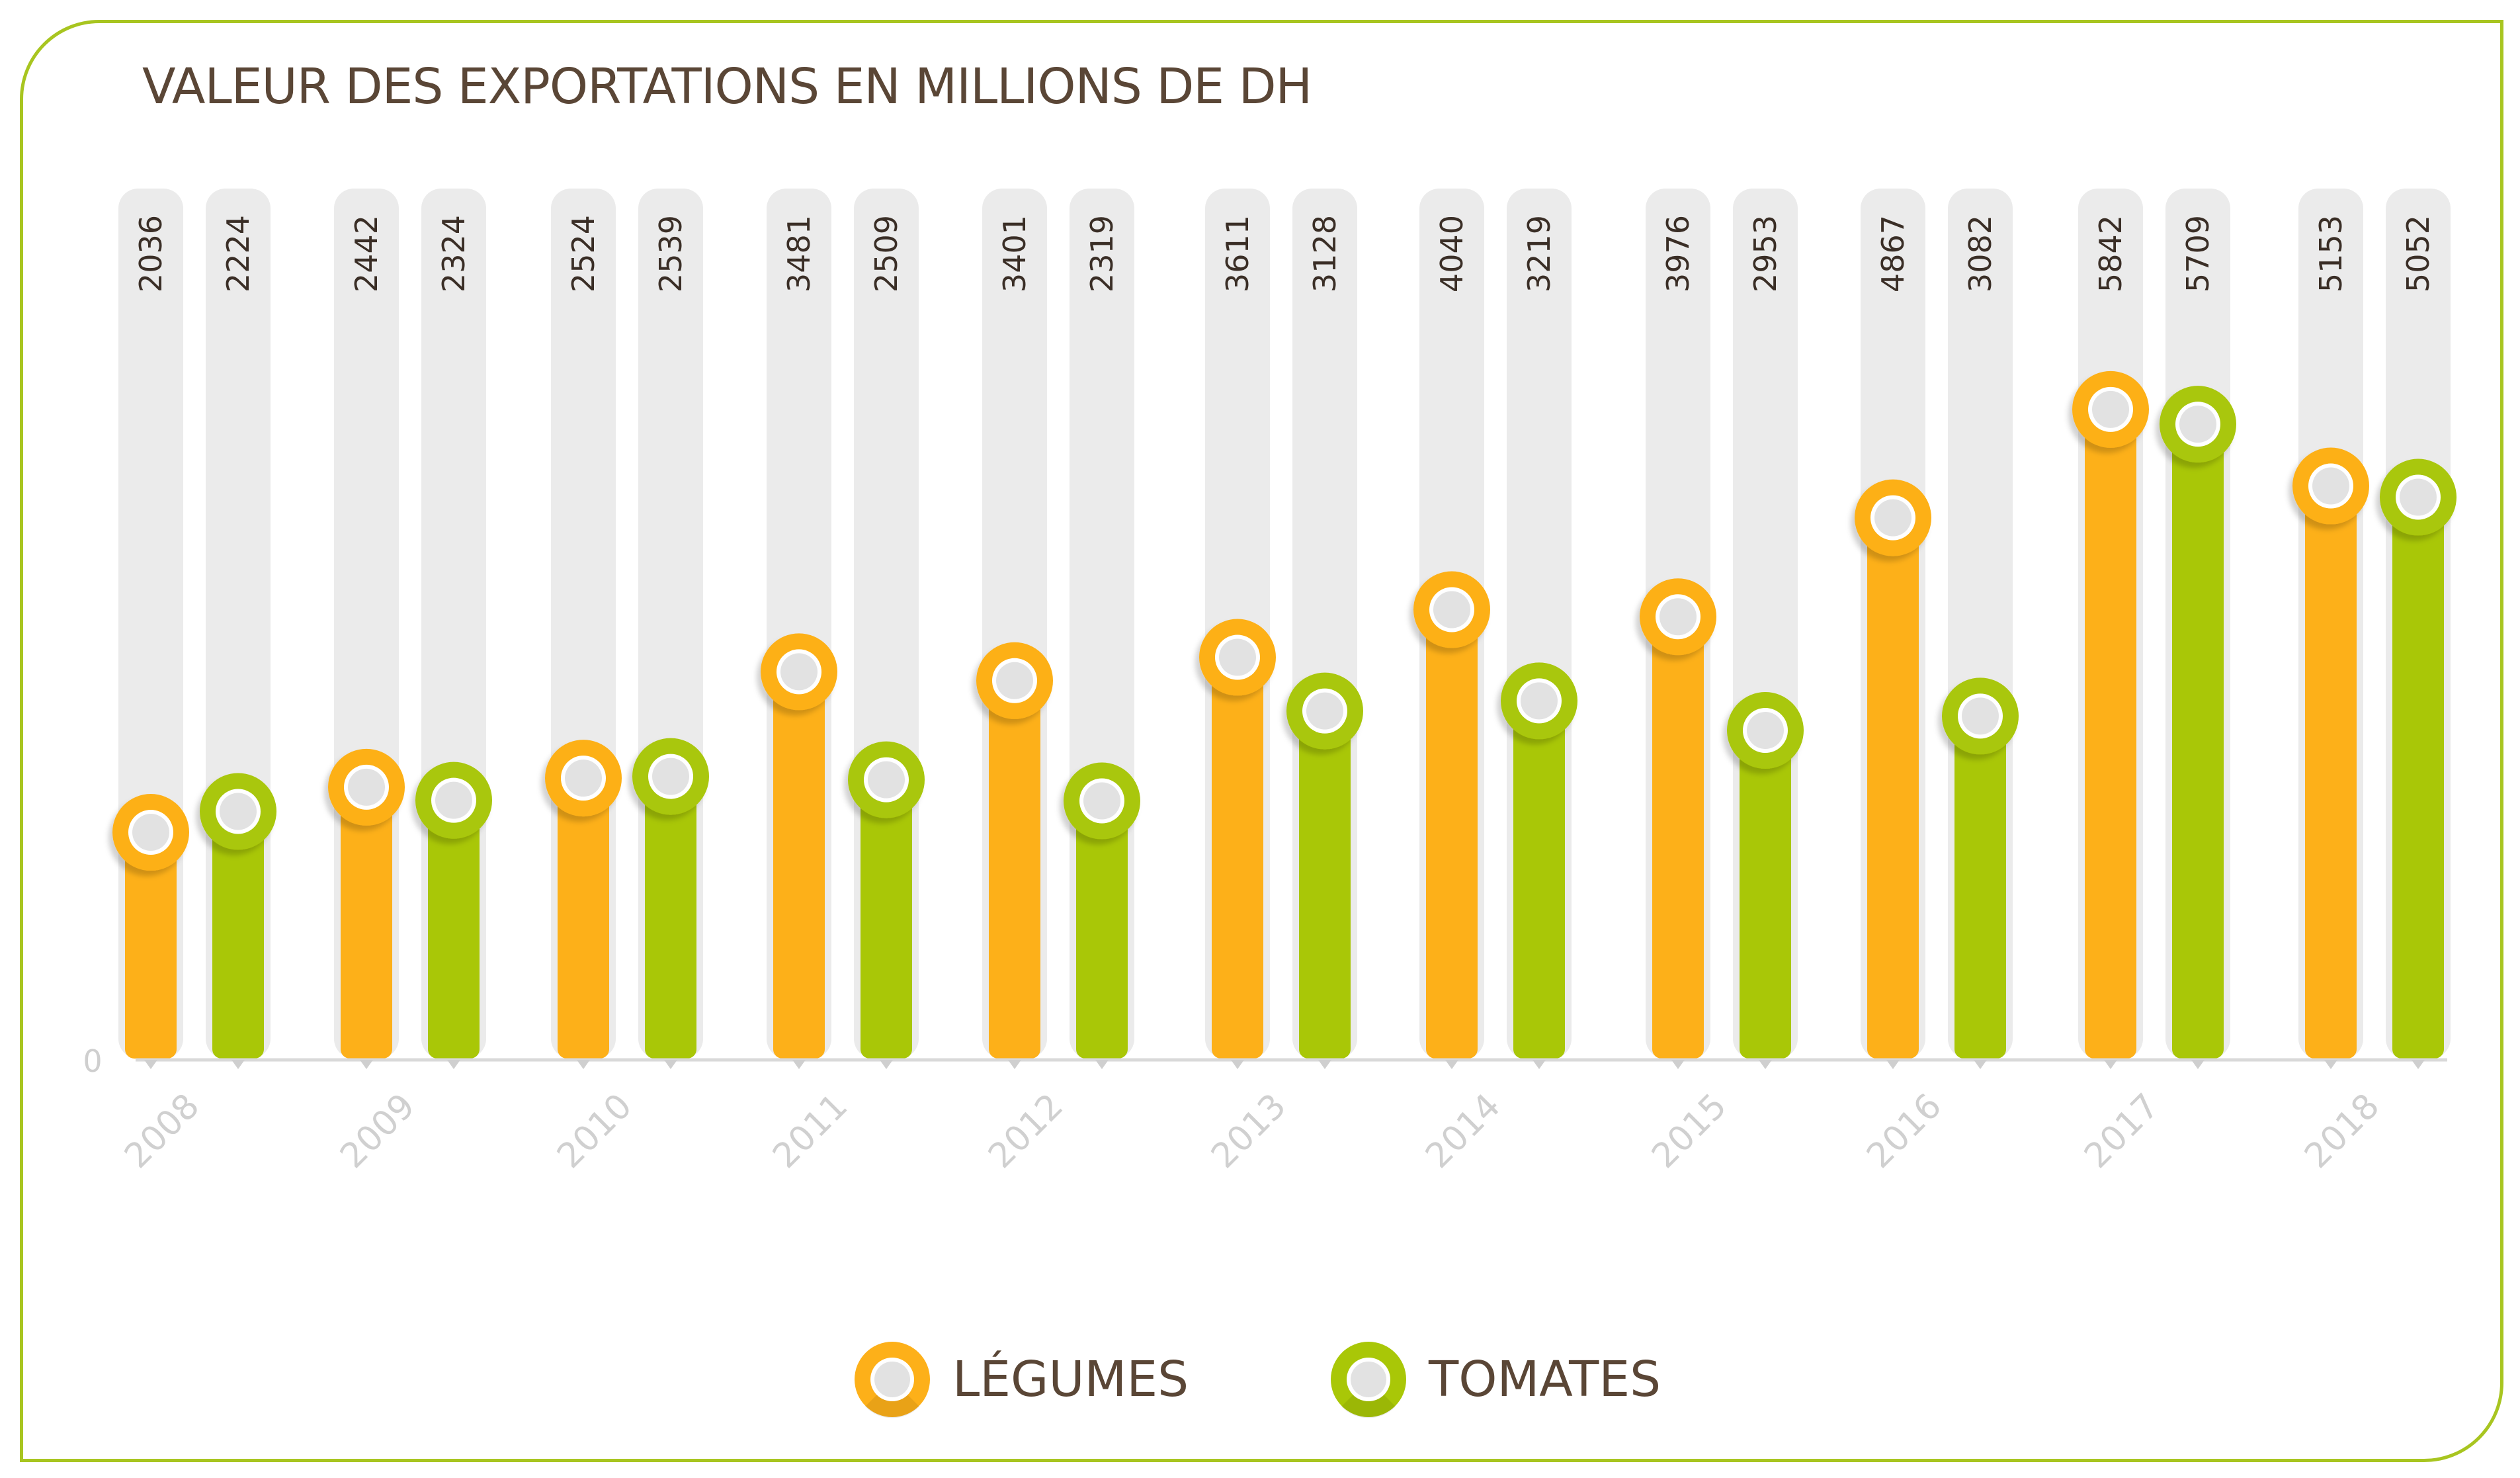  I want to click on legend-marker-tomates-icon, so click(1368, 1380).